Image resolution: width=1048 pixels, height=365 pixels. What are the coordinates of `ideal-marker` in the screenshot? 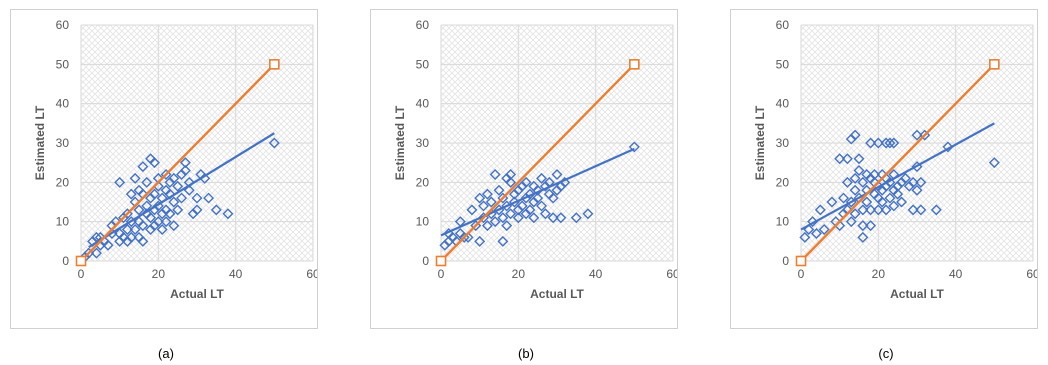 It's located at (801, 261).